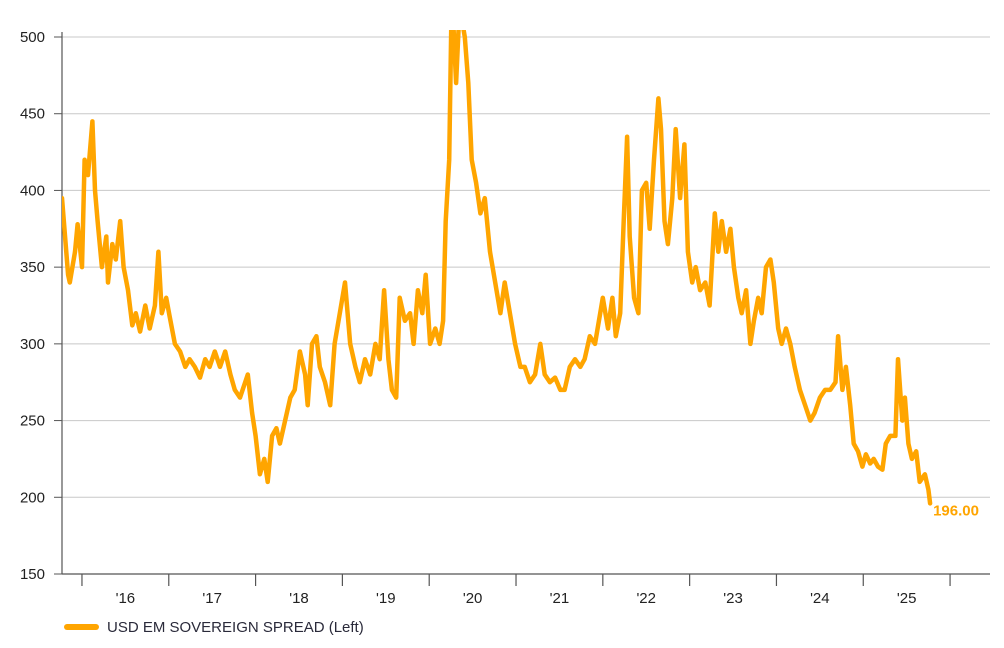 The width and height of the screenshot is (1004, 648). What do you see at coordinates (907, 598) in the screenshot?
I see `x-tick-label: '25` at bounding box center [907, 598].